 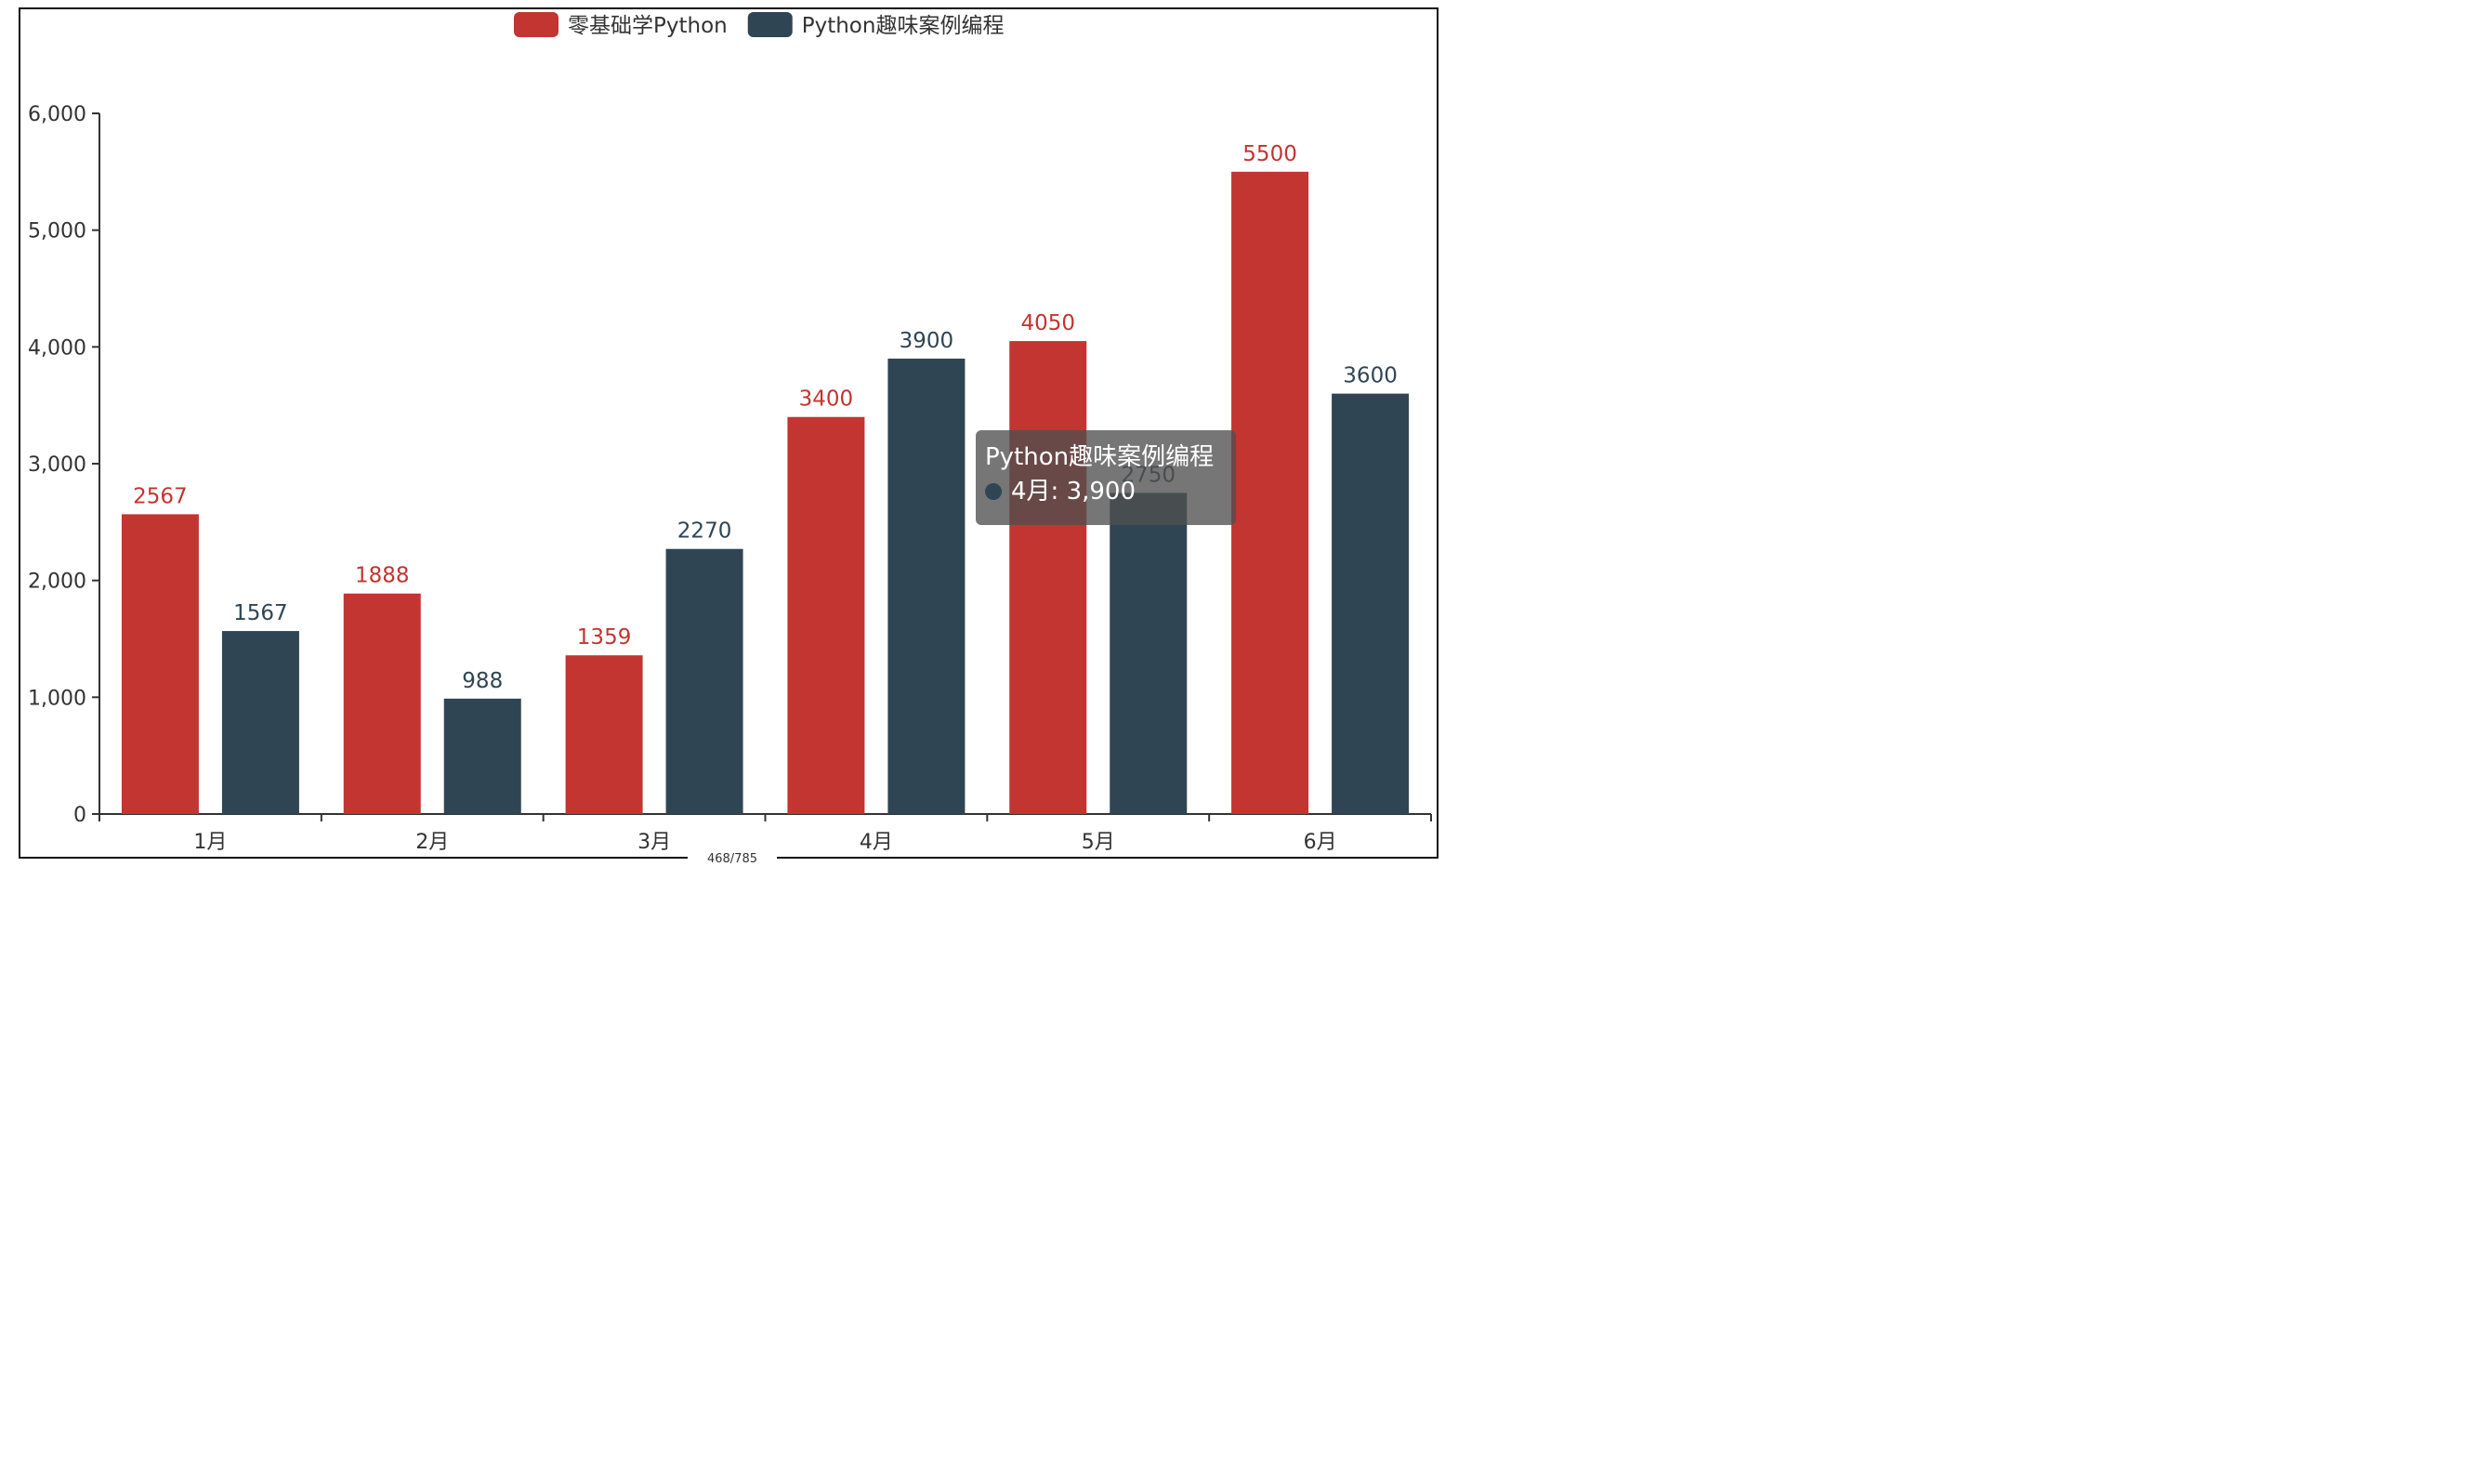 I want to click on bar-value-label: 988, so click(x=483, y=681).